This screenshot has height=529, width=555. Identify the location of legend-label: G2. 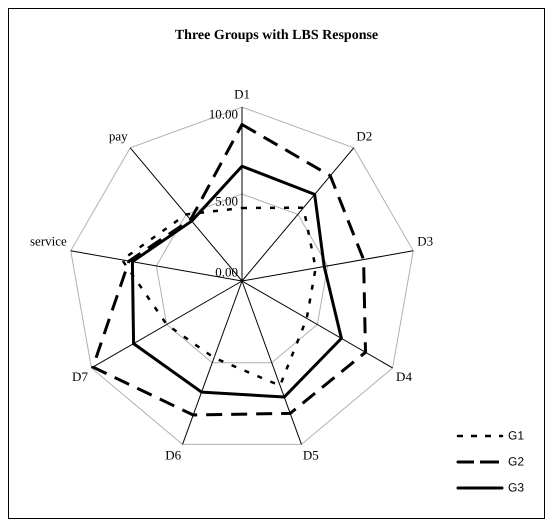
(516, 461).